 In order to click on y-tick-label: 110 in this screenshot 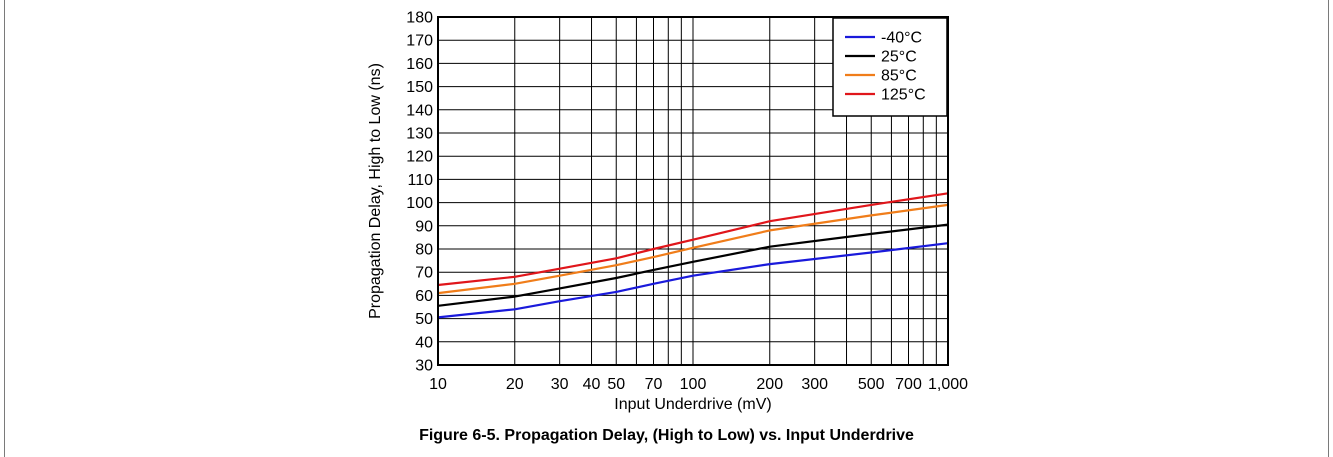, I will do `click(420, 180)`.